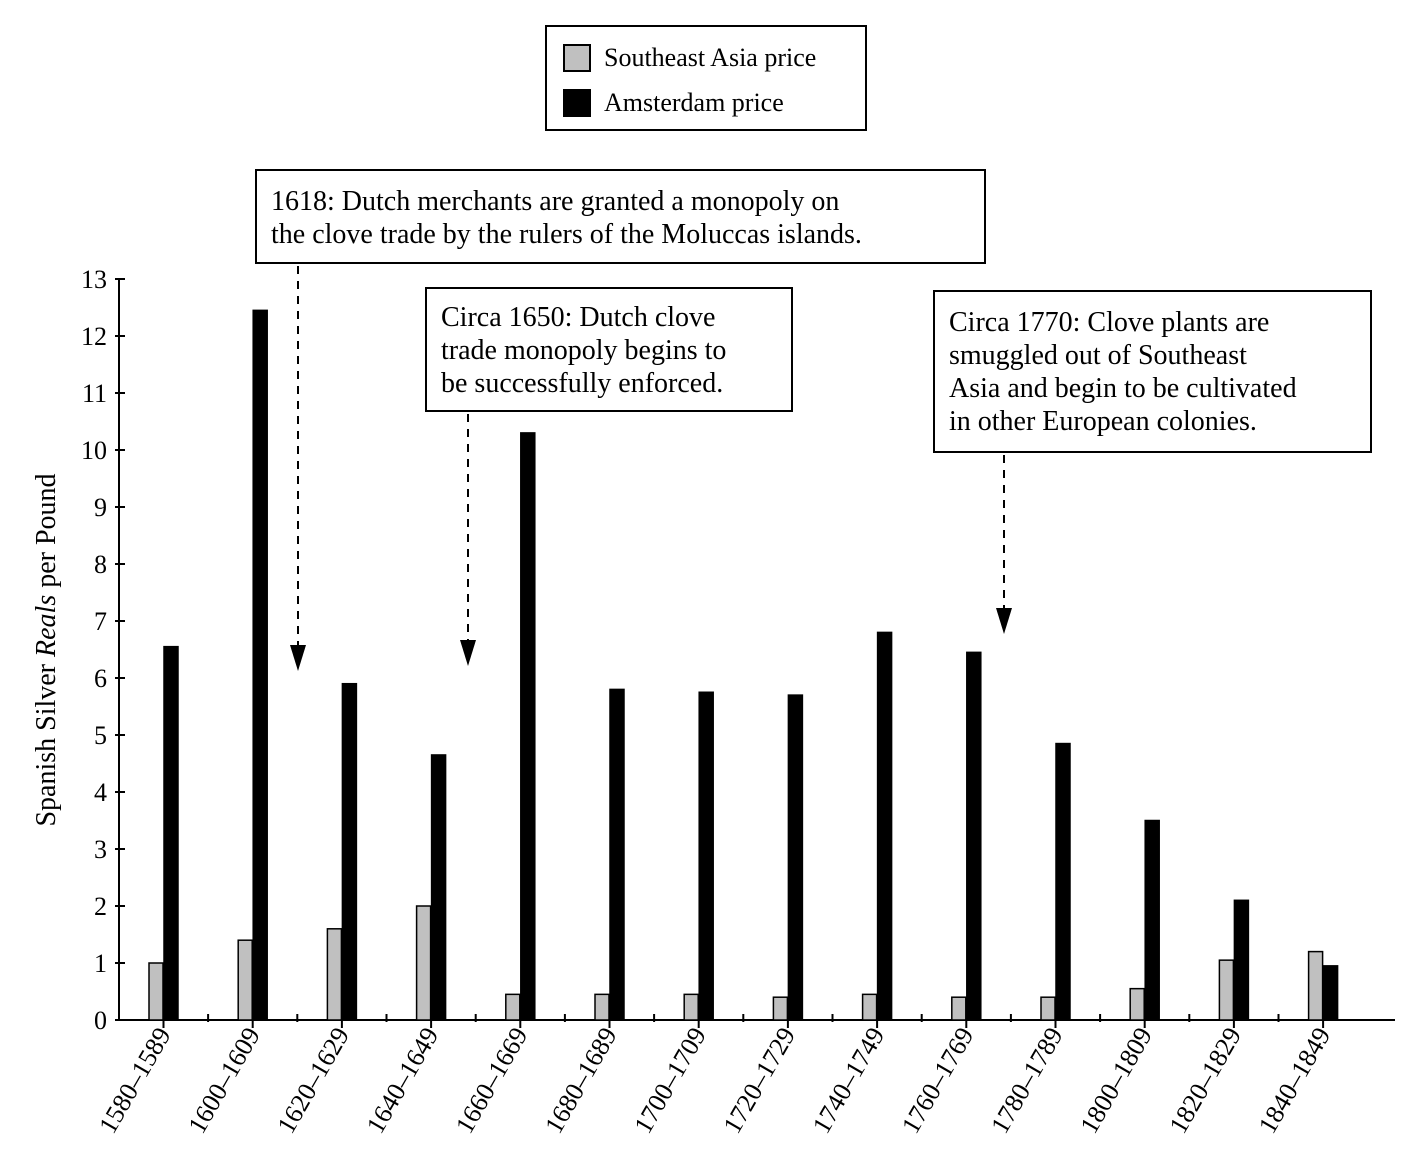 Image resolution: width=1413 pixels, height=1176 pixels. What do you see at coordinates (706, 78) in the screenshot?
I see `legend: Southeast Asia price Amsterdam price` at bounding box center [706, 78].